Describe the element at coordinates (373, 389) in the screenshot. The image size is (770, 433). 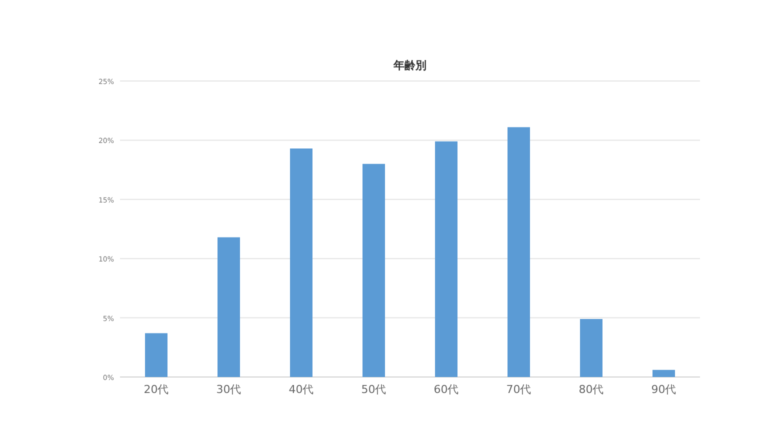
I see `x-tick-label: 50代` at that location.